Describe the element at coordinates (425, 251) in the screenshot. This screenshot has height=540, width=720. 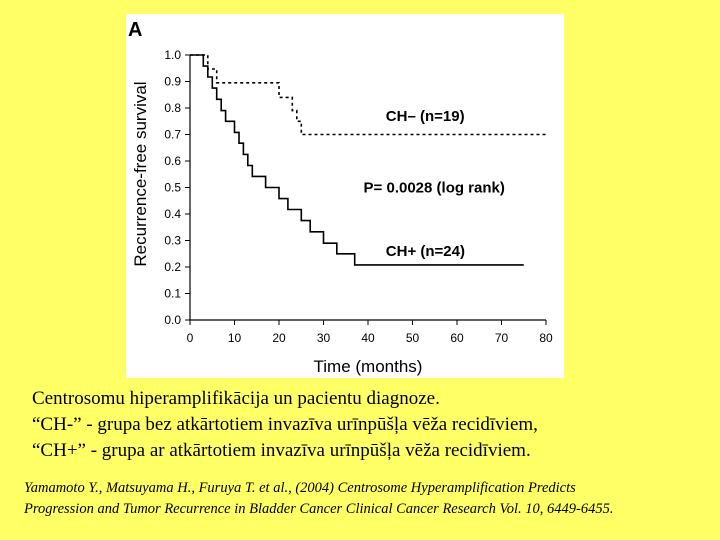
I see `chart-annotation: CH+ (n=24)` at that location.